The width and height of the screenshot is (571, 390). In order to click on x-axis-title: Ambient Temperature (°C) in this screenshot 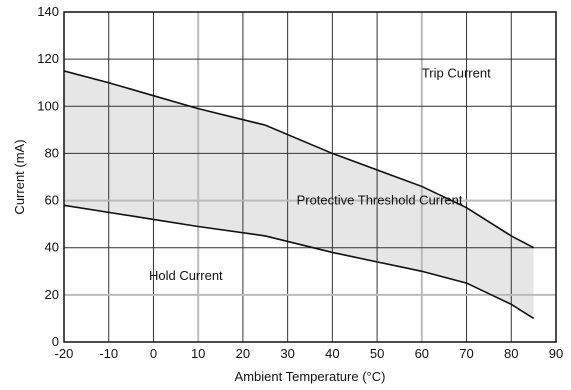, I will do `click(310, 376)`.